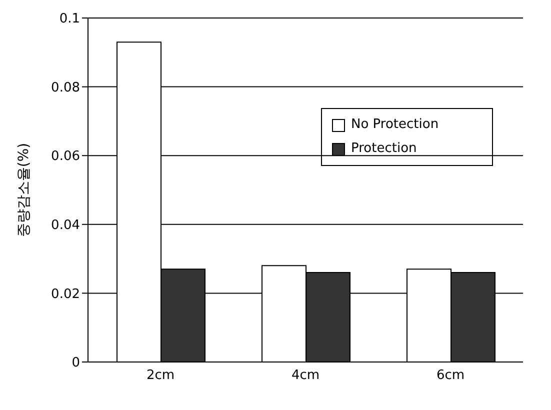 The image size is (551, 410). What do you see at coordinates (384, 149) in the screenshot?
I see `legend-label: Protection` at bounding box center [384, 149].